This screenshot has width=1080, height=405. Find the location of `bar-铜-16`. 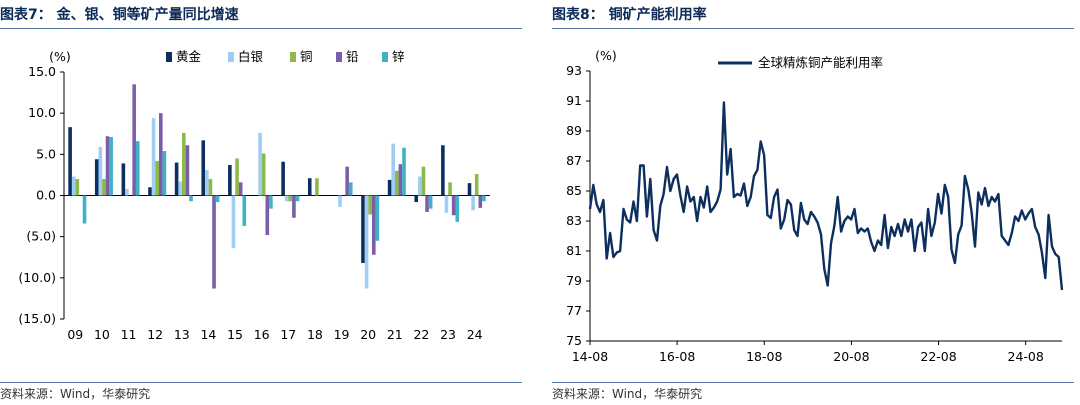

bar-铜-16 is located at coordinates (263, 174).